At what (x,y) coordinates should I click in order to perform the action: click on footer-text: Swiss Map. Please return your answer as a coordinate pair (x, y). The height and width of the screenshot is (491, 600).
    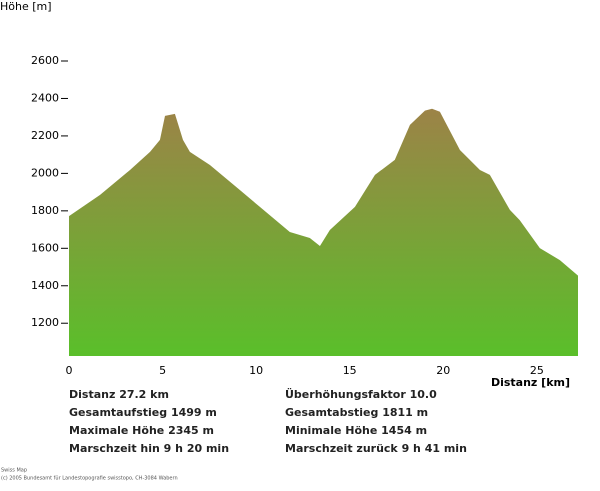
    Looking at the image, I should click on (14, 471).